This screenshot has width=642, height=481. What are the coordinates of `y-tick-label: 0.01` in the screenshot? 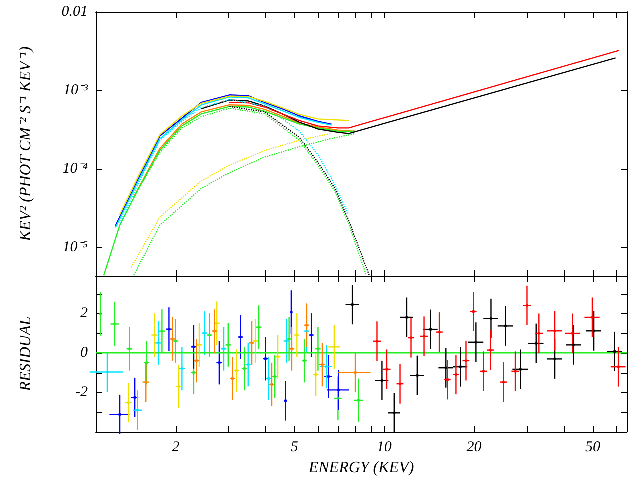 It's located at (75, 12).